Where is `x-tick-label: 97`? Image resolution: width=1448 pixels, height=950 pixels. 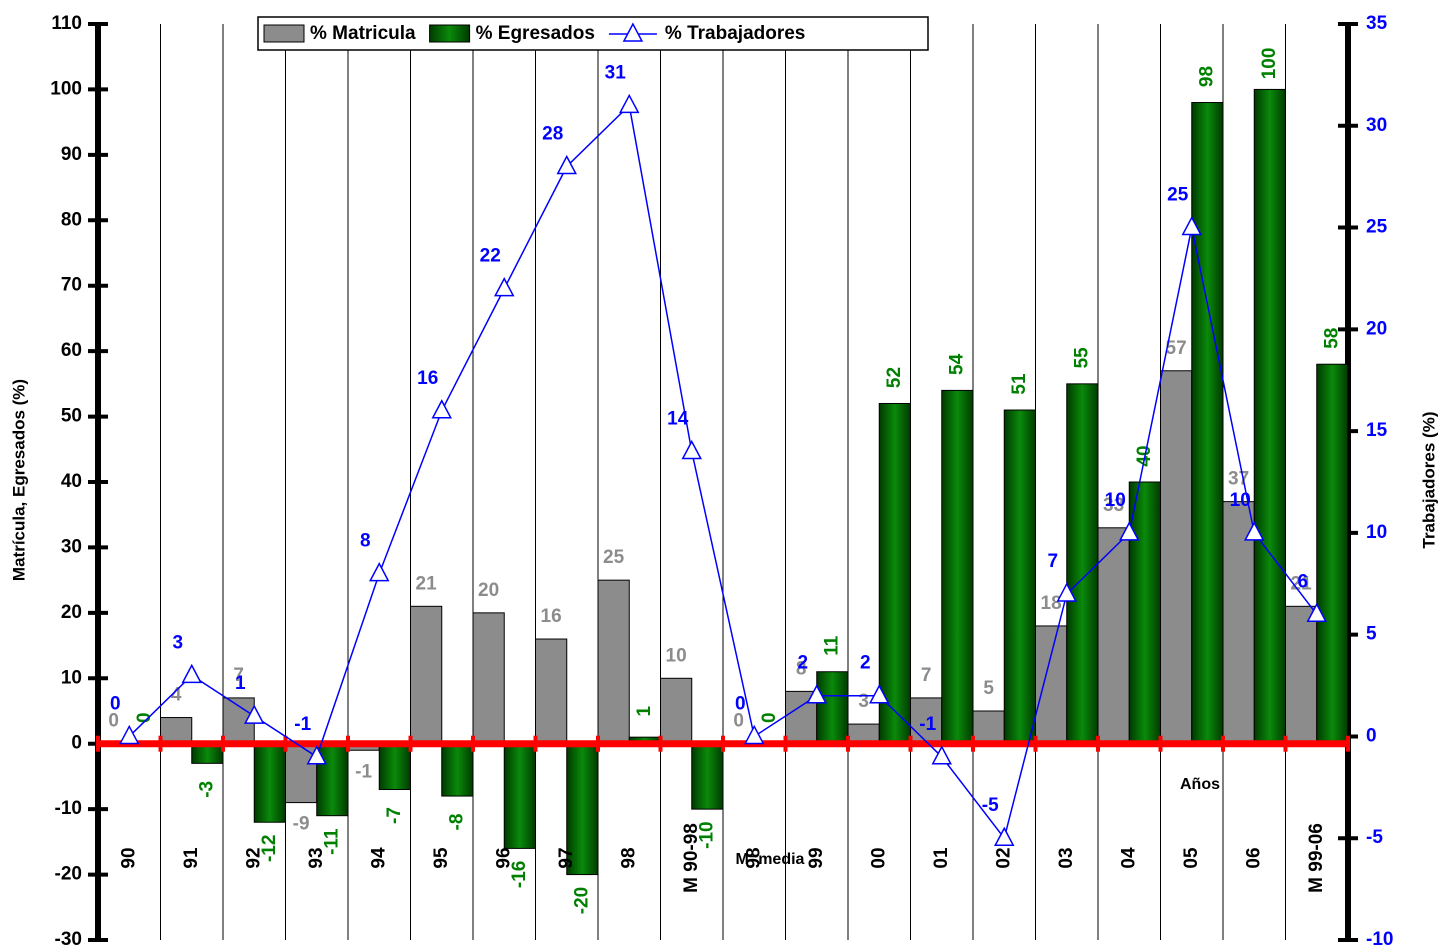 x-tick-label: 97 is located at coordinates (566, 857).